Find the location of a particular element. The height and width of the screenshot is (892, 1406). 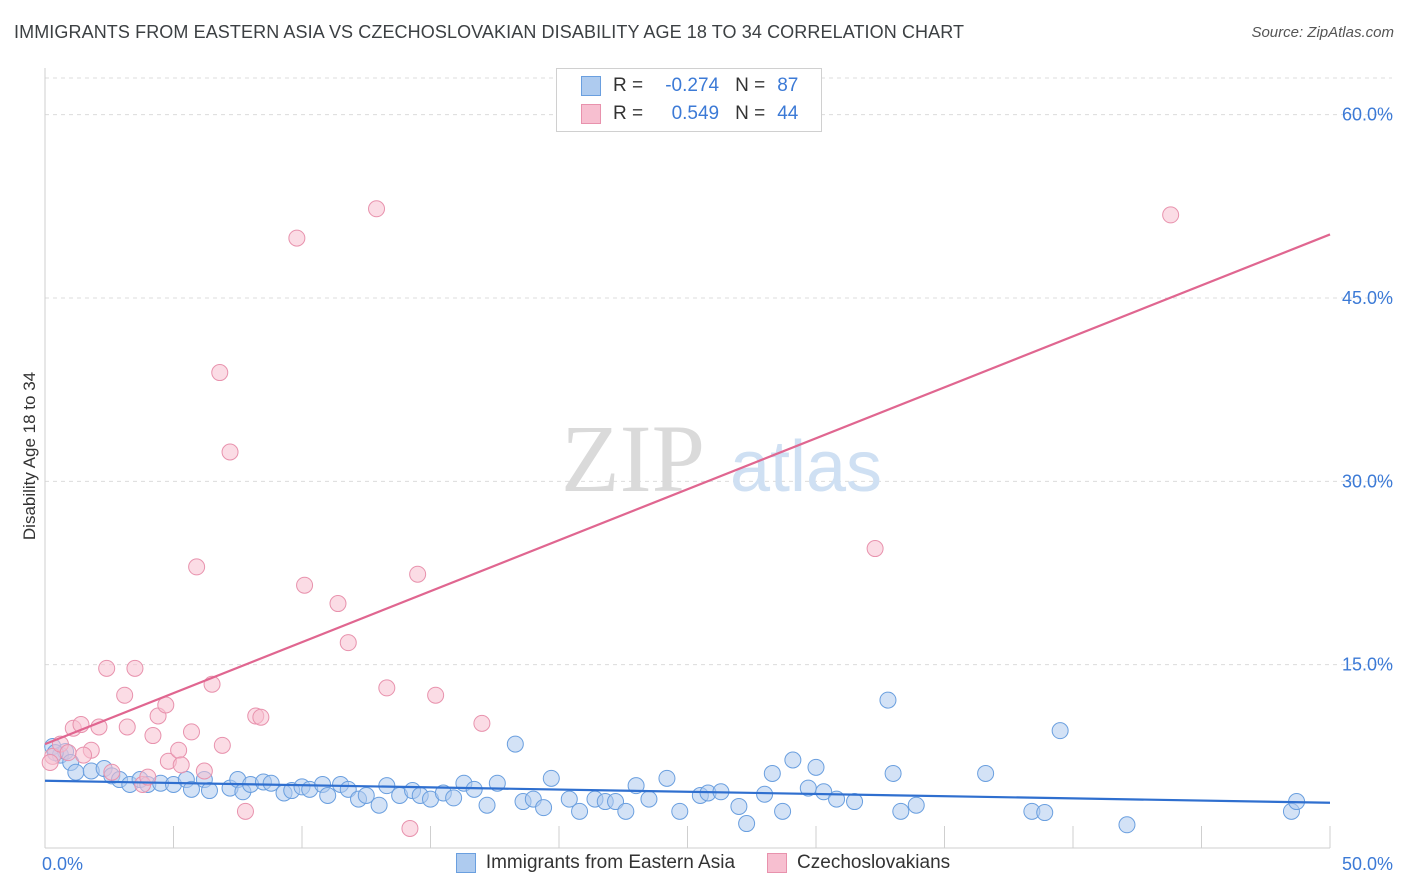

n-value-series1: 87 is located at coordinates (788, 85).